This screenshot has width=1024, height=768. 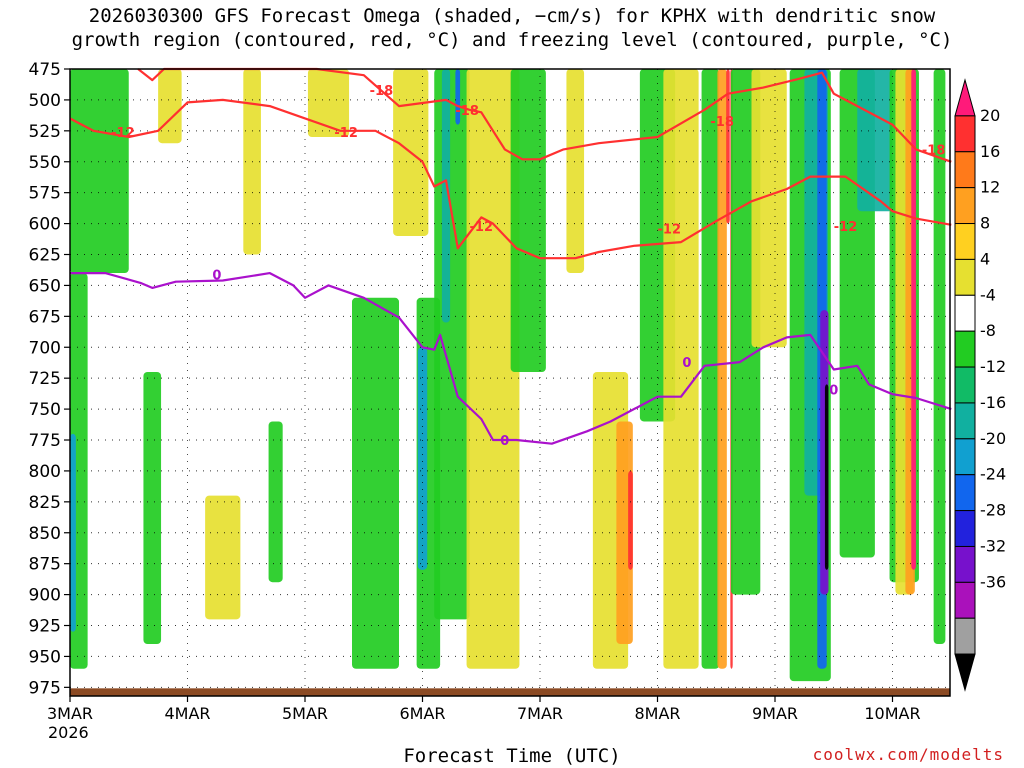 I want to click on contour-line-neg18, so click(x=544, y=115).